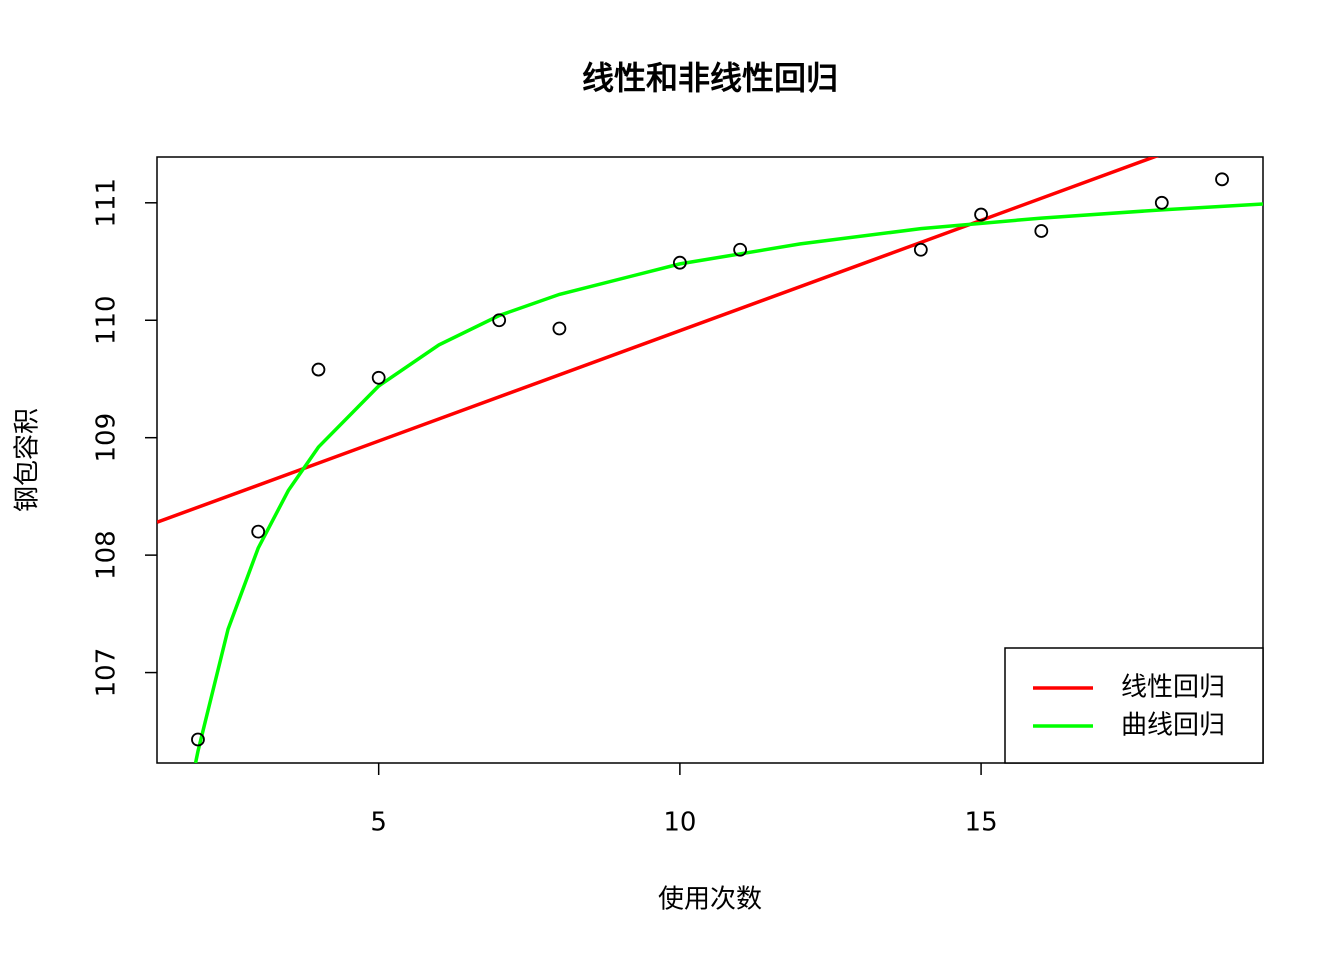 The height and width of the screenshot is (960, 1344). I want to click on legend-label: 线性回归, so click(1173, 688).